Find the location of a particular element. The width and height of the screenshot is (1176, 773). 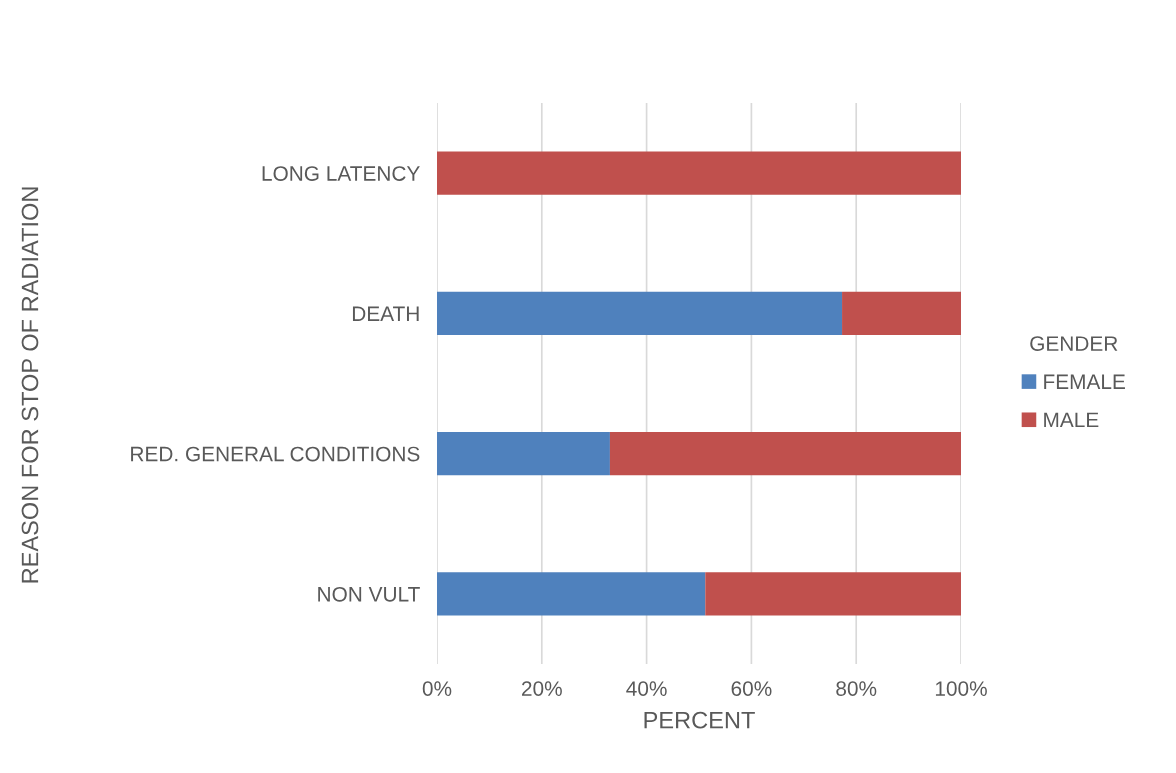

x-tick-label: 0% is located at coordinates (437, 688).